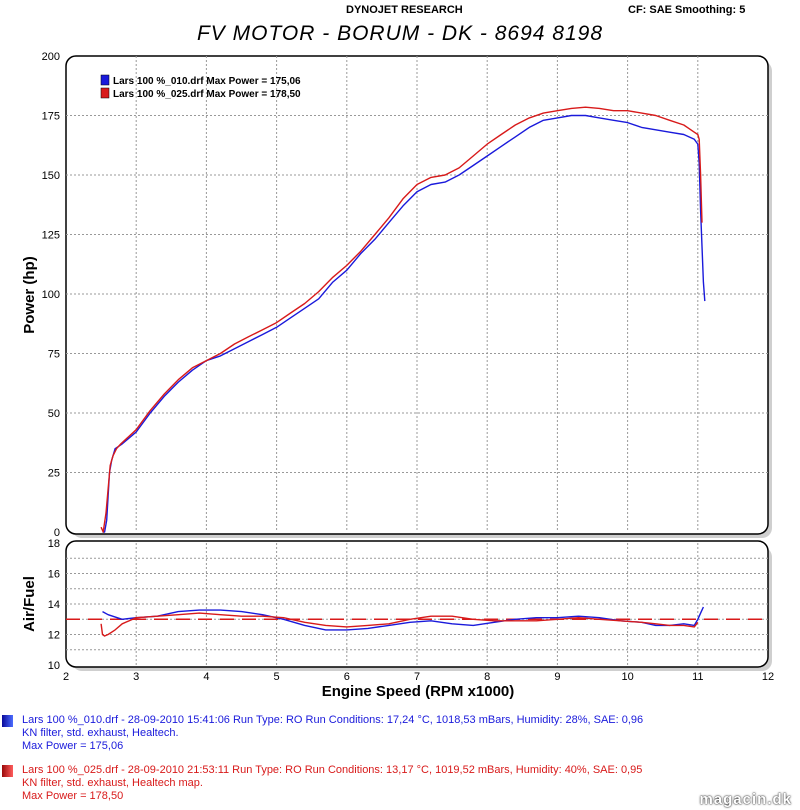 This screenshot has width=800, height=810. What do you see at coordinates (54, 544) in the screenshot?
I see `afr-tick-label: 18` at bounding box center [54, 544].